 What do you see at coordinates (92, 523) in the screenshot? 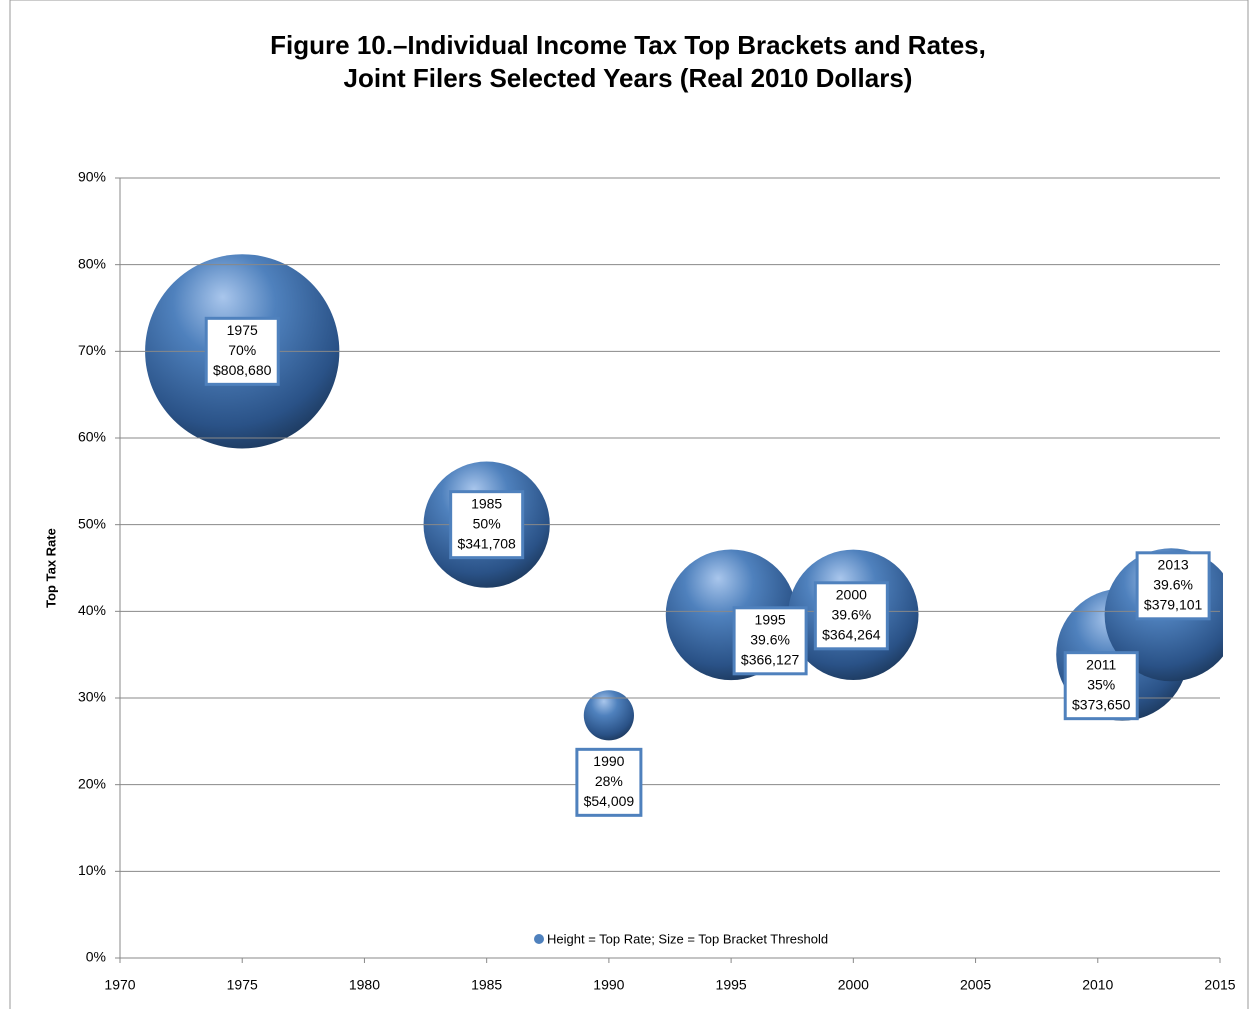
I see `y-tick-label: 50%` at bounding box center [92, 523].